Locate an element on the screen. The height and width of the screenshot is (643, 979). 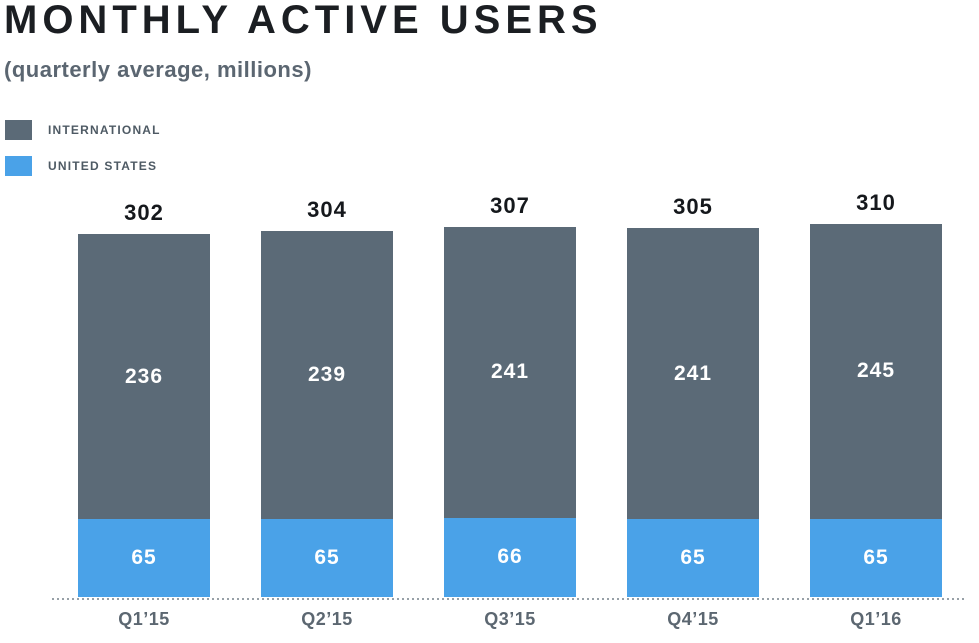
total-label: 305 is located at coordinates (693, 207).